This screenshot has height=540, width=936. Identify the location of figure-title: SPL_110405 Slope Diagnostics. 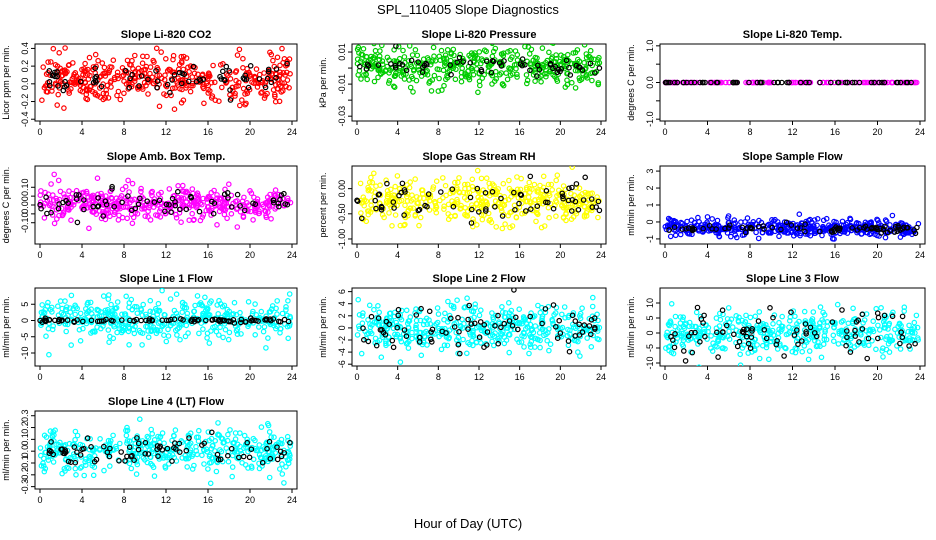
(468, 9).